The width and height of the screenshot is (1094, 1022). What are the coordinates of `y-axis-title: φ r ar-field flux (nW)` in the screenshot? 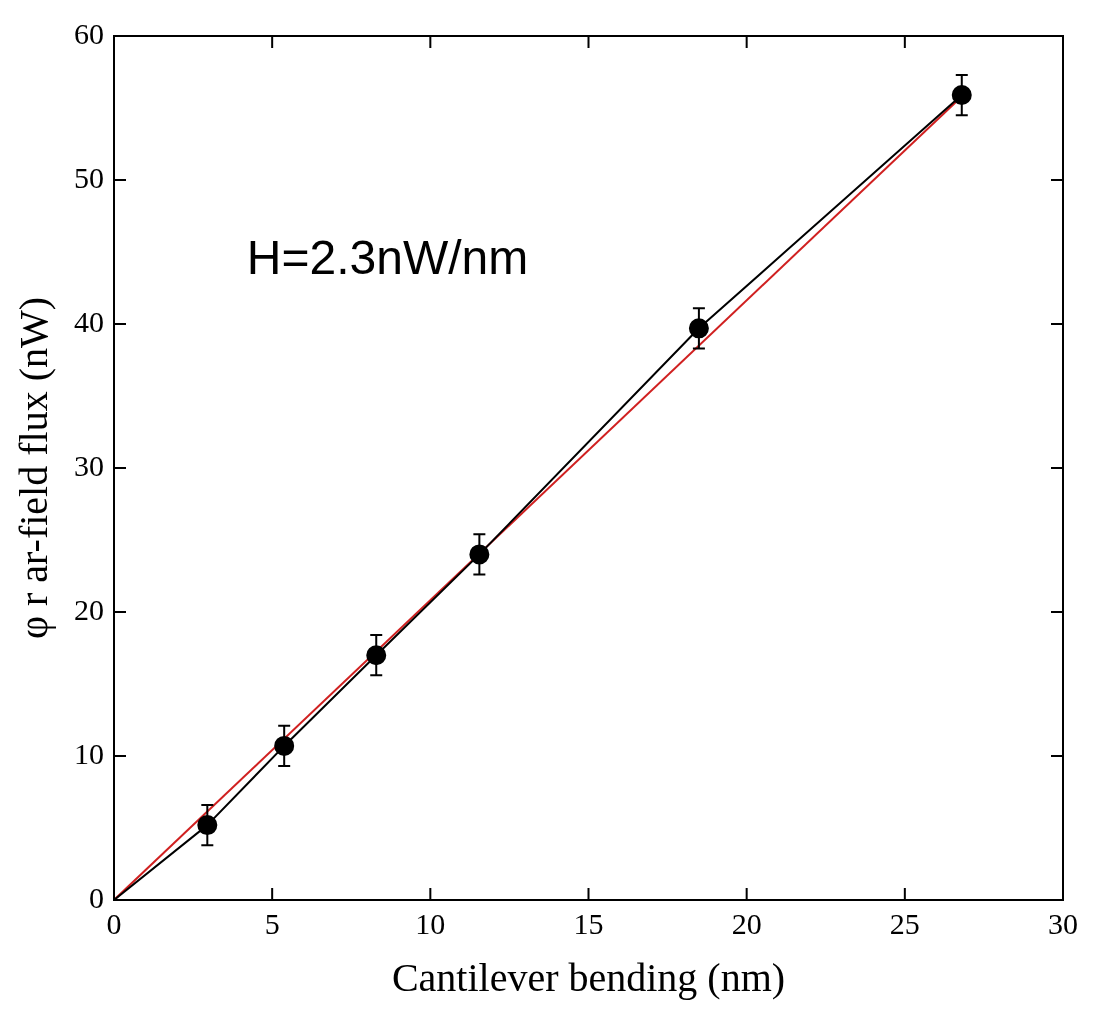 It's located at (33, 468).